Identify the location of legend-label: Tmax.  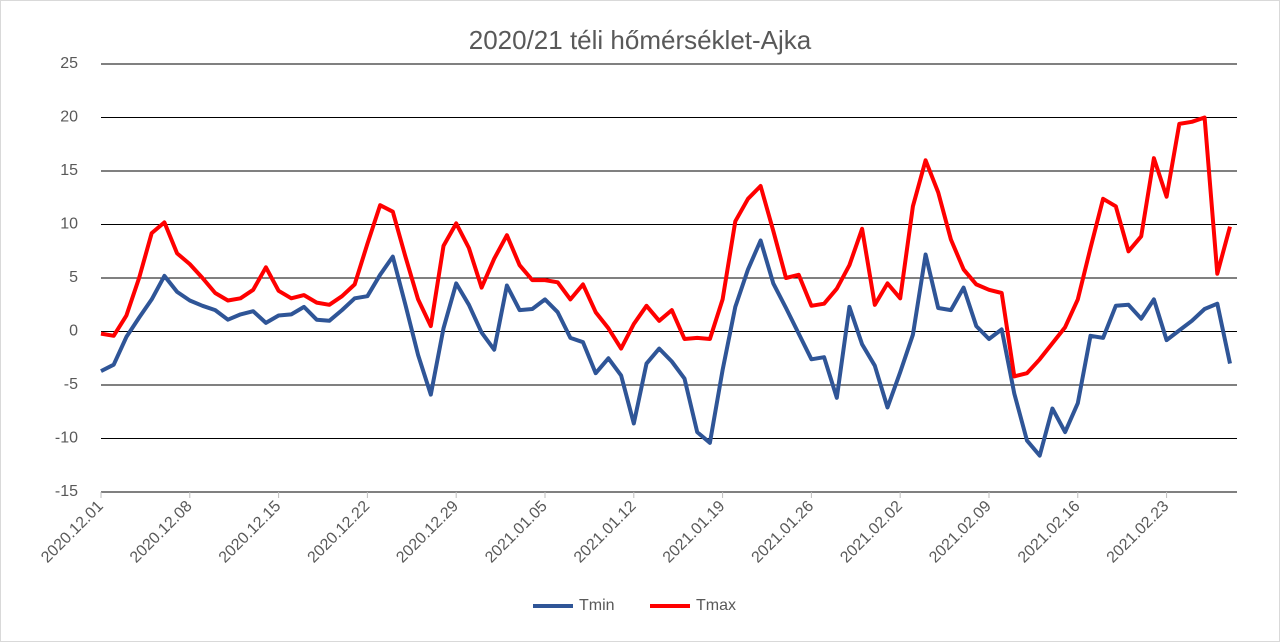
(716, 605).